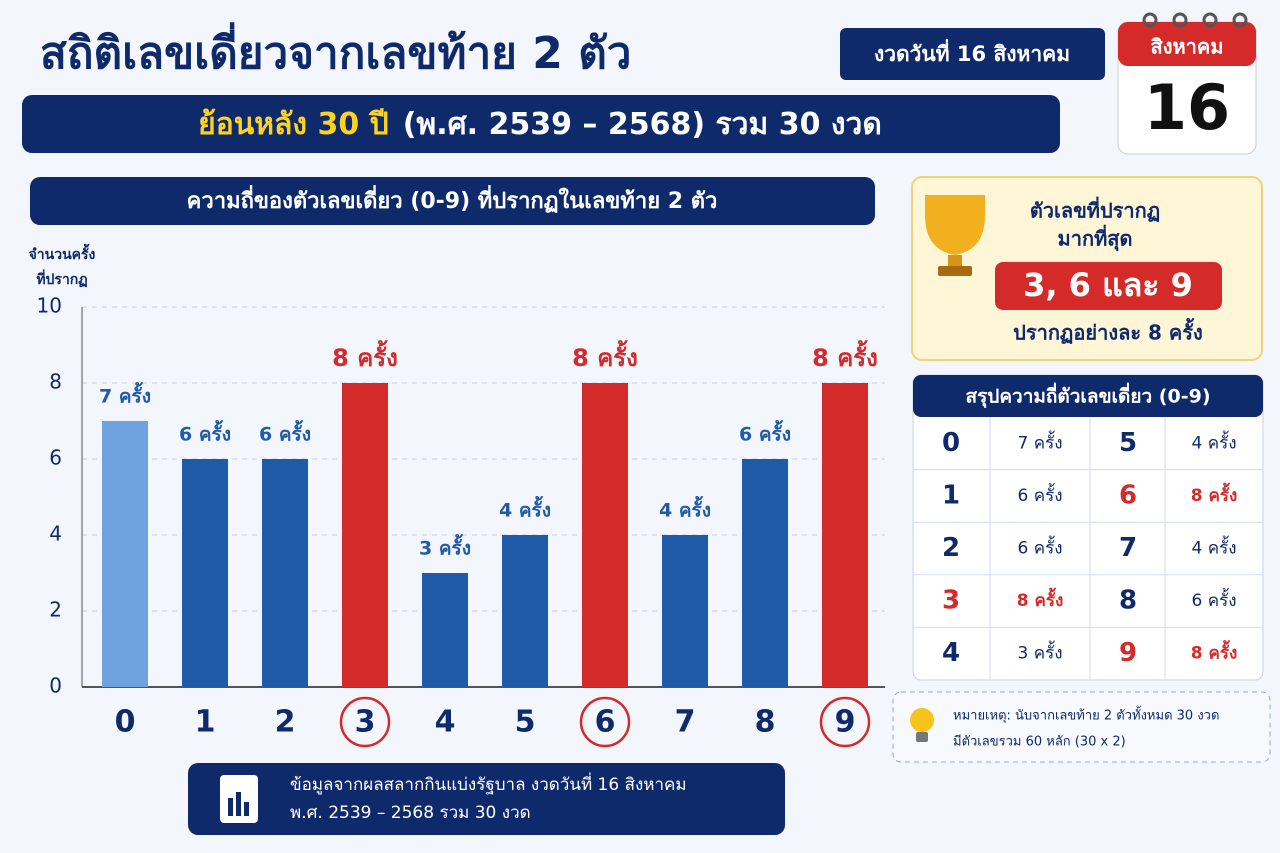 This screenshot has height=853, width=1280. I want to click on x-tick-label: 9, so click(845, 722).